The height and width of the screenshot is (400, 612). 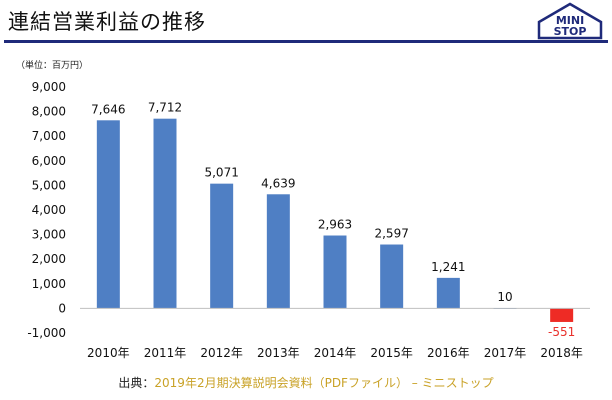 What do you see at coordinates (335, 225) in the screenshot?
I see `data-label: 2,963` at bounding box center [335, 225].